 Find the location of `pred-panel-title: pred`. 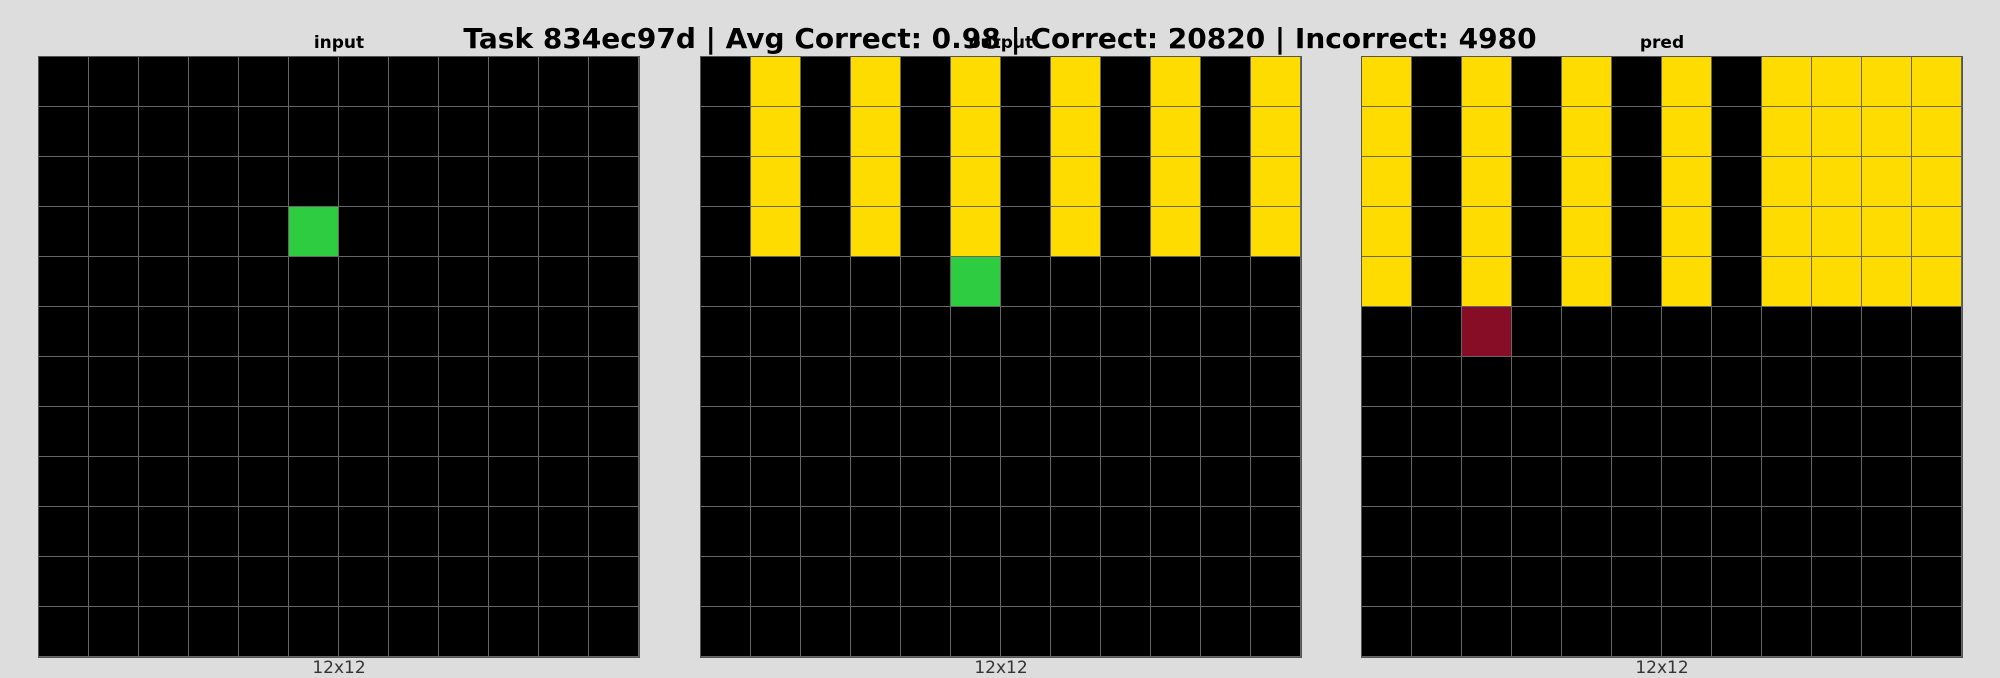

pred-panel-title: pred is located at coordinates (1662, 43).